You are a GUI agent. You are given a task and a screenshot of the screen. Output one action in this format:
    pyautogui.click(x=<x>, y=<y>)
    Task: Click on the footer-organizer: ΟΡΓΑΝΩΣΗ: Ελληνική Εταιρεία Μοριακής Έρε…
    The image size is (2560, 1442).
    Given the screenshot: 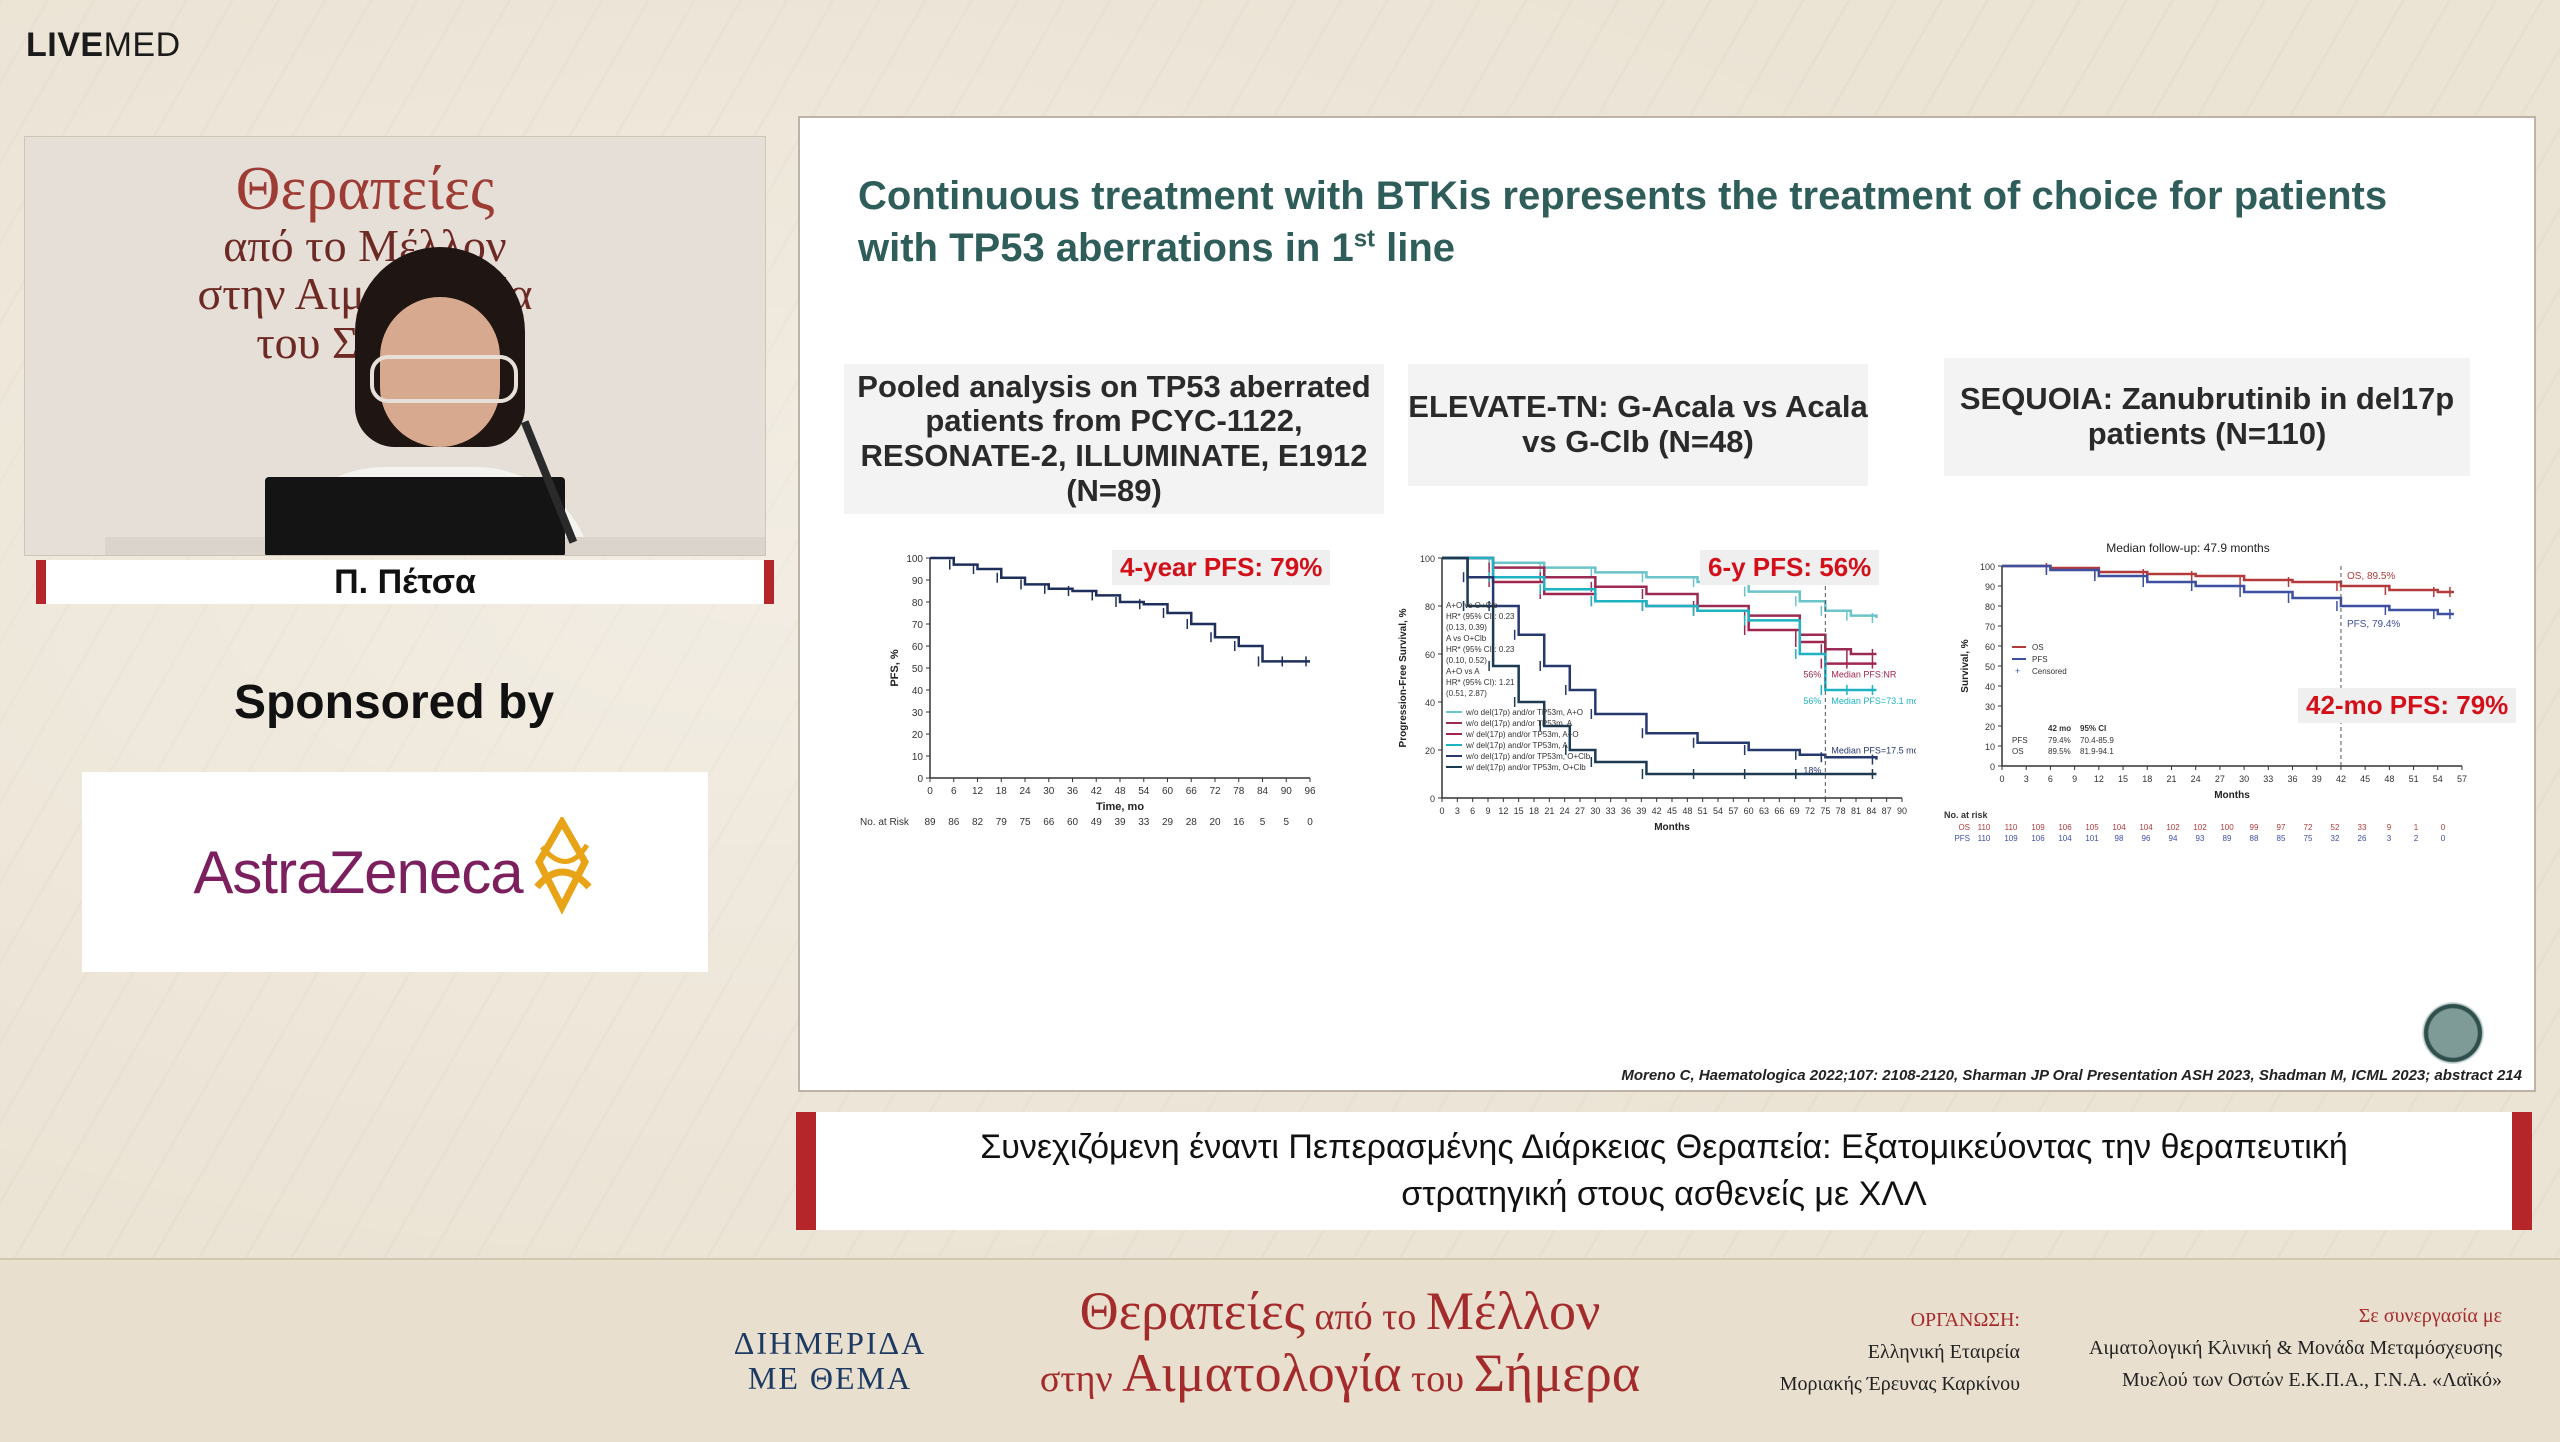 What is the action you would take?
    pyautogui.click(x=1860, y=1352)
    